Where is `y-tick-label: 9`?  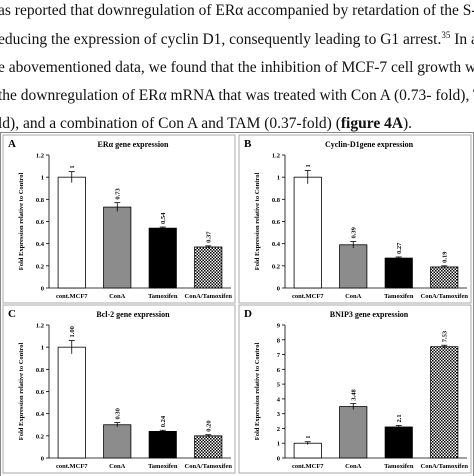 y-tick-label: 9 is located at coordinates (279, 326).